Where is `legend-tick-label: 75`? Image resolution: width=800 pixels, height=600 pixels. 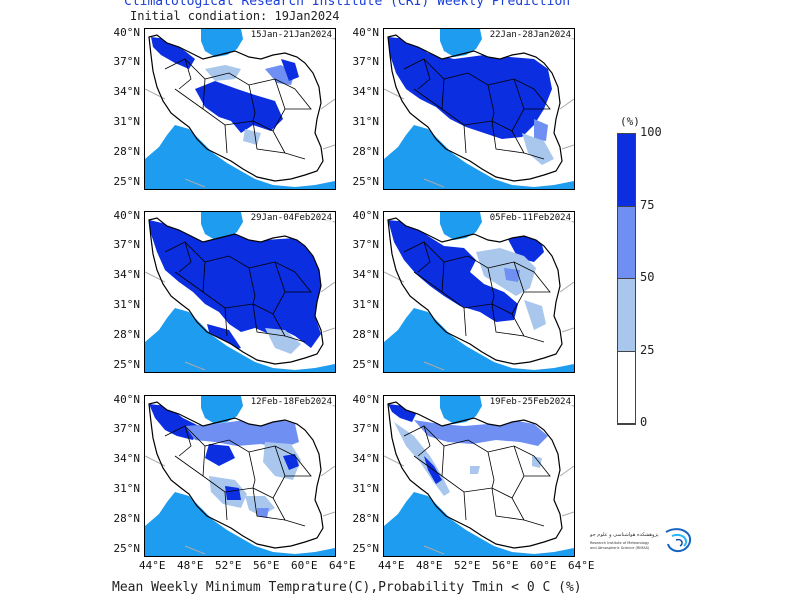 legend-tick-label: 75 is located at coordinates (647, 204).